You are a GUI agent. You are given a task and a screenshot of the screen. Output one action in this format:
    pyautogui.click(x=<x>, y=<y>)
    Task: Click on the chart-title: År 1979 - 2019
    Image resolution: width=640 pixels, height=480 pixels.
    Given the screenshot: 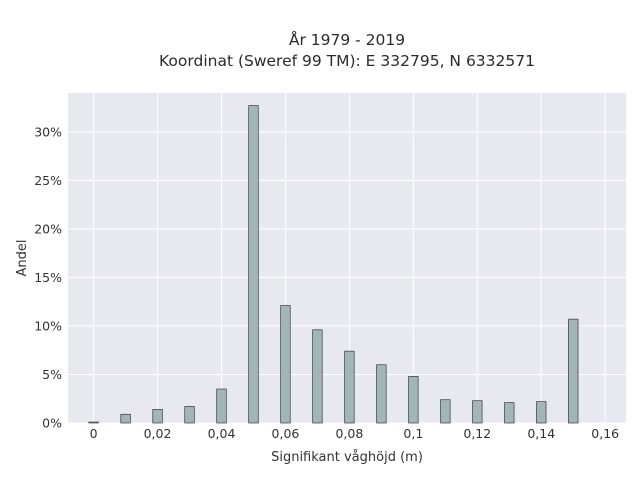 What is the action you would take?
    pyautogui.click(x=347, y=39)
    